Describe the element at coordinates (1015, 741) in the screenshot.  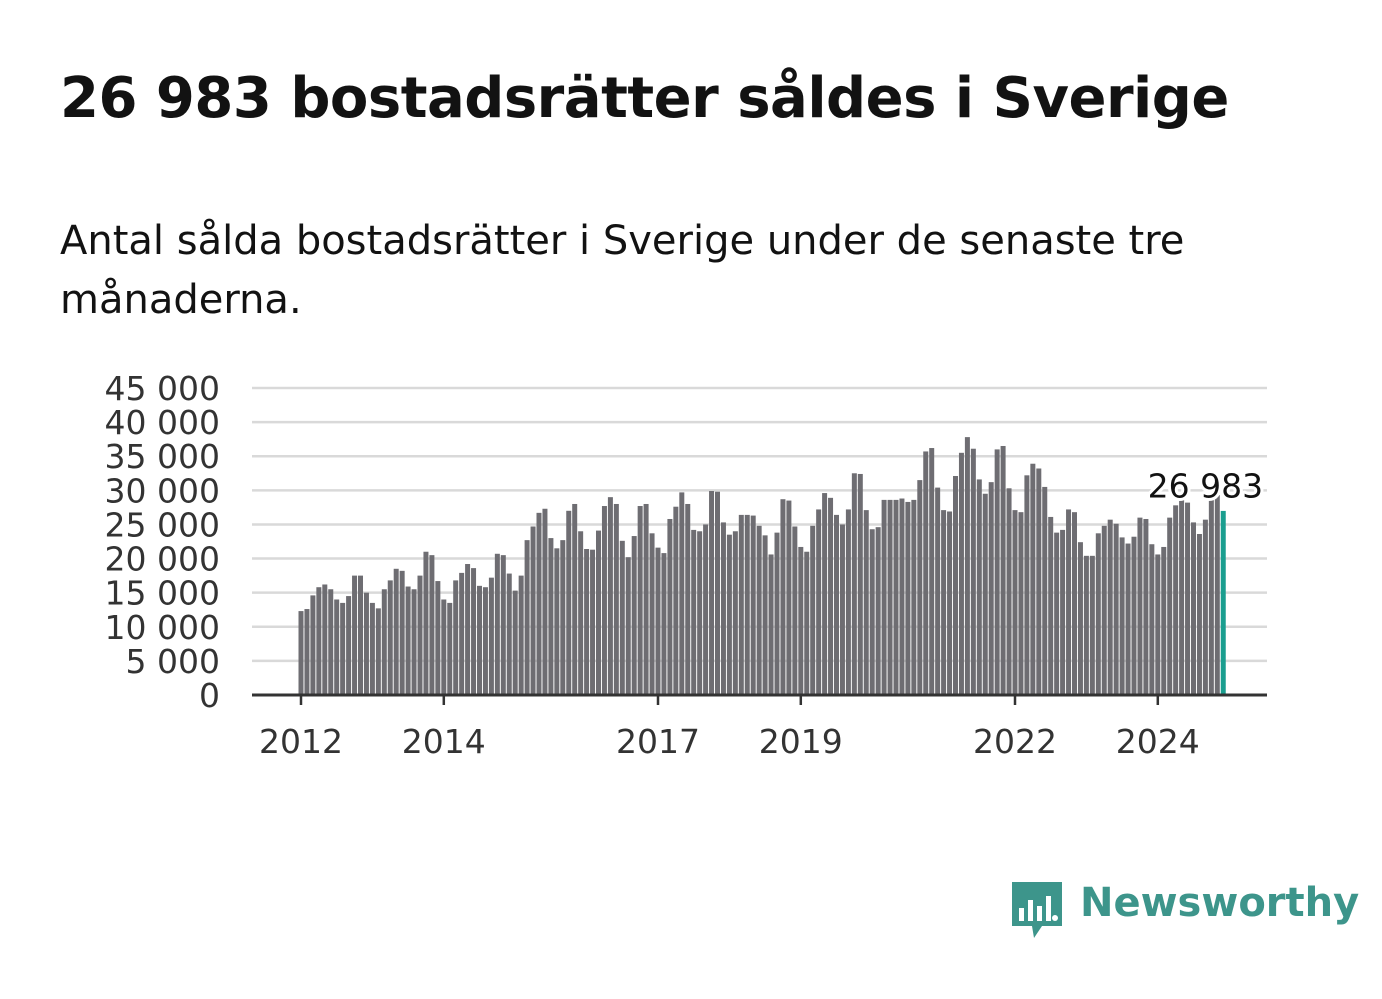
I see `x-tick-label: 2022` at that location.